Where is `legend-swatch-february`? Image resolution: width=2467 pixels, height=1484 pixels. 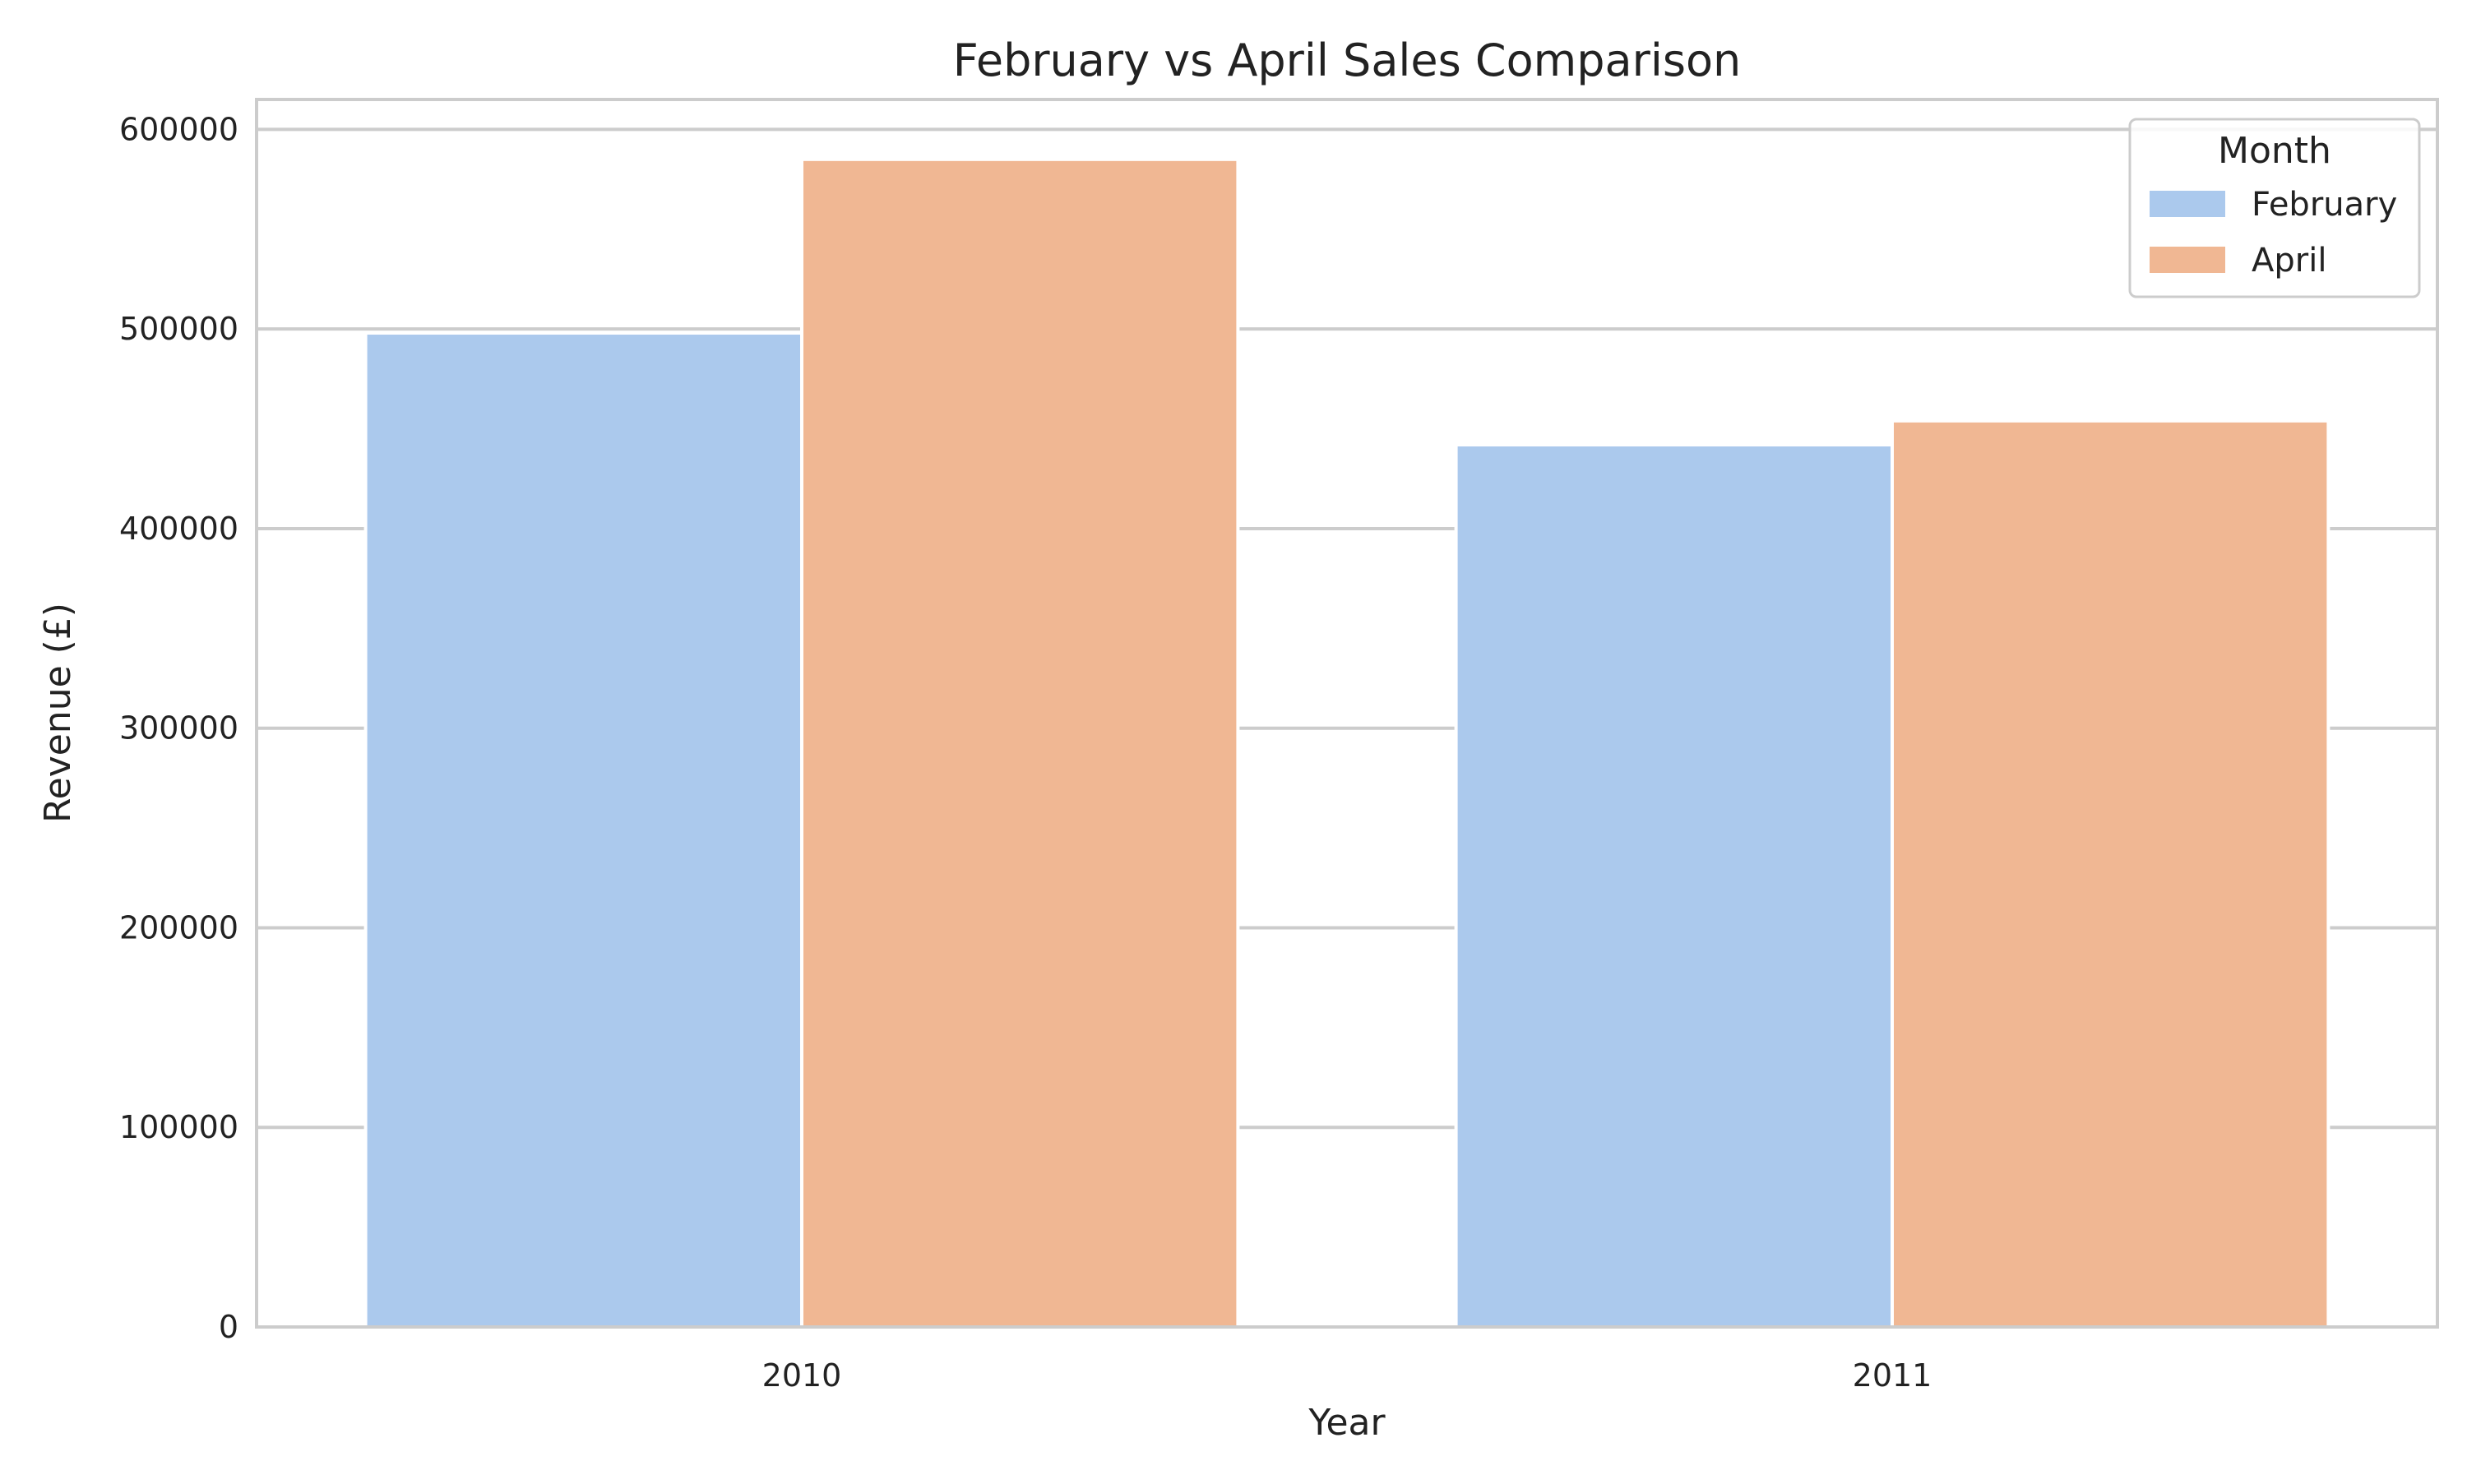 legend-swatch-february is located at coordinates (2187, 204).